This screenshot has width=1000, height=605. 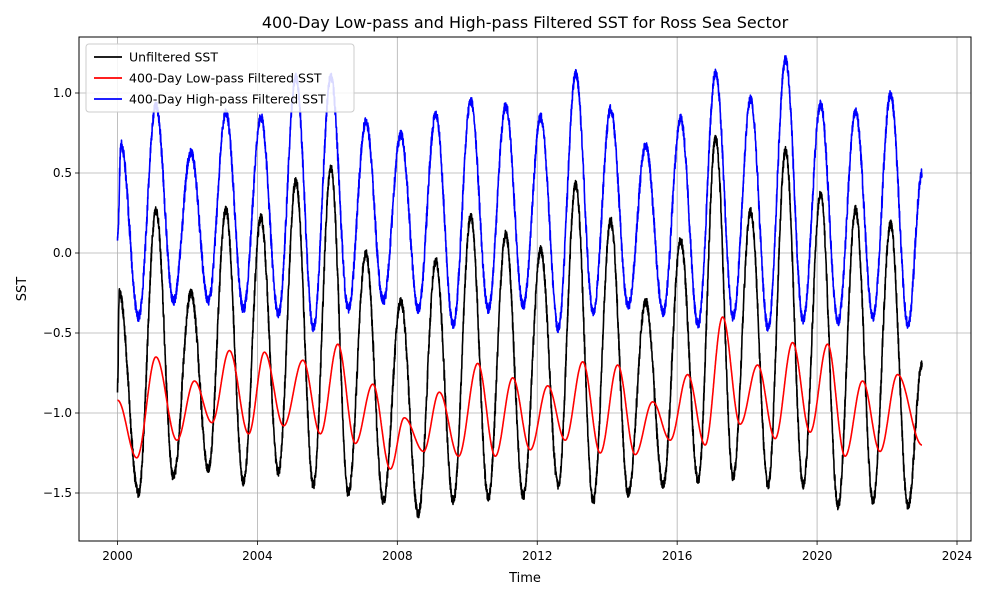 I want to click on legend-box, so click(x=220, y=78).